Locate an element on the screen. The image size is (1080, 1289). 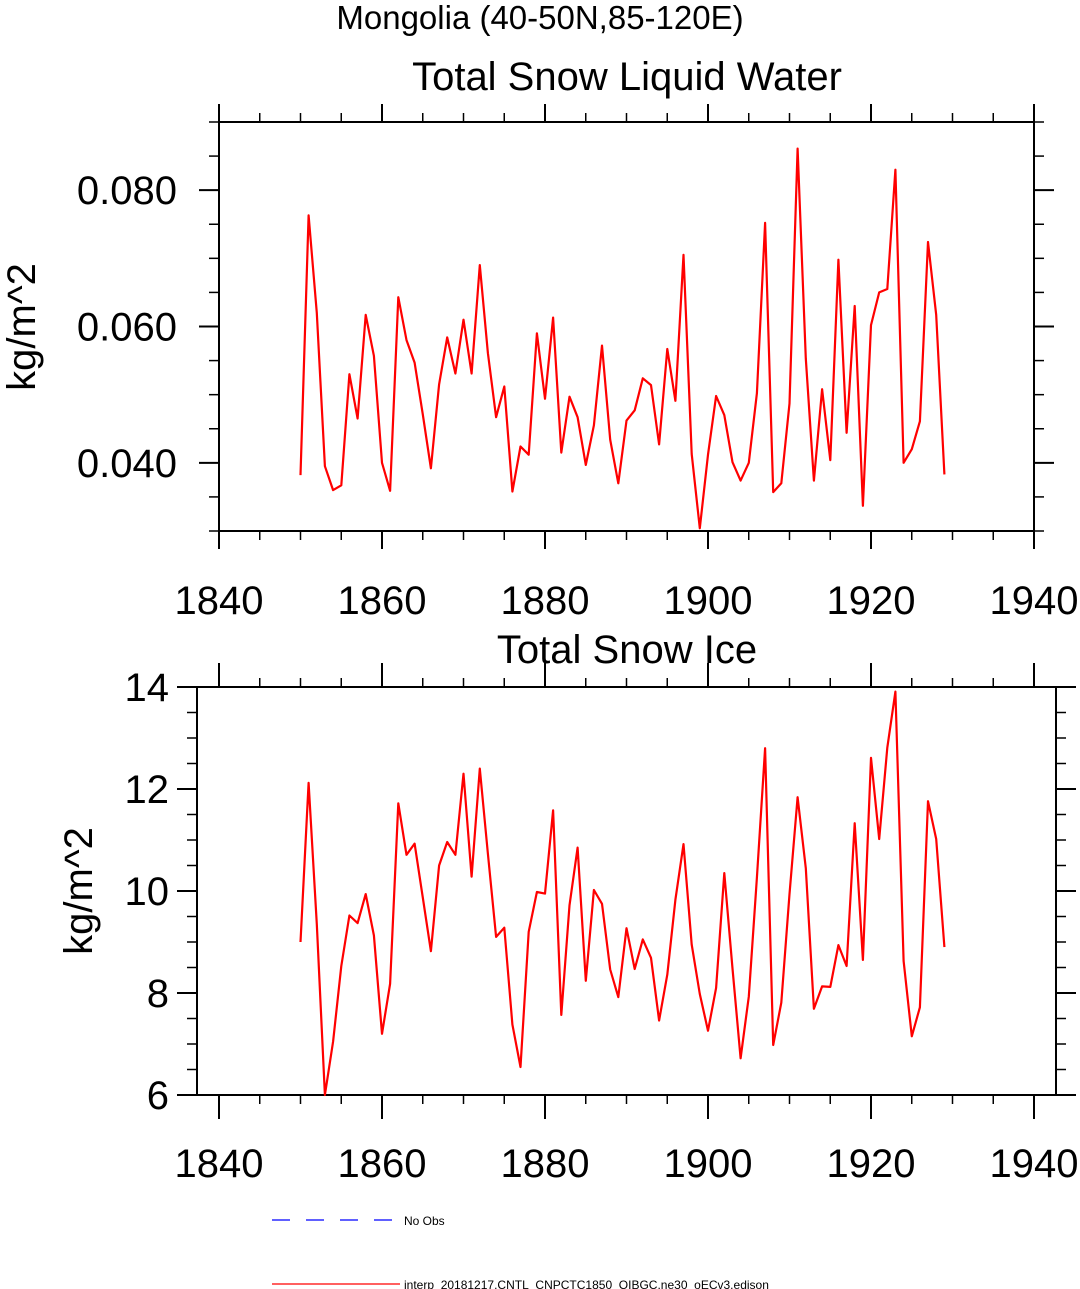
panel-1-xtick-label: 1900 is located at coordinates (708, 1164).